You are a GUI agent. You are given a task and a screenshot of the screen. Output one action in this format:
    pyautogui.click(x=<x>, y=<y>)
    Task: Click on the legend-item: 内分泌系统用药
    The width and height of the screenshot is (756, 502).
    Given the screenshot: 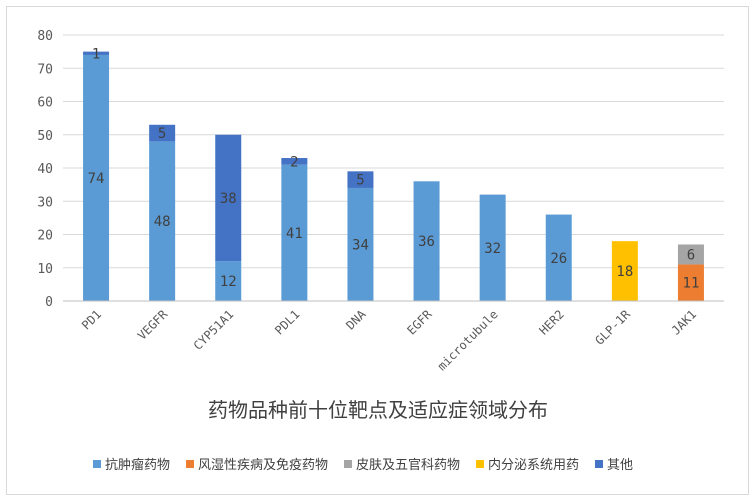 What is the action you would take?
    pyautogui.click(x=527, y=465)
    